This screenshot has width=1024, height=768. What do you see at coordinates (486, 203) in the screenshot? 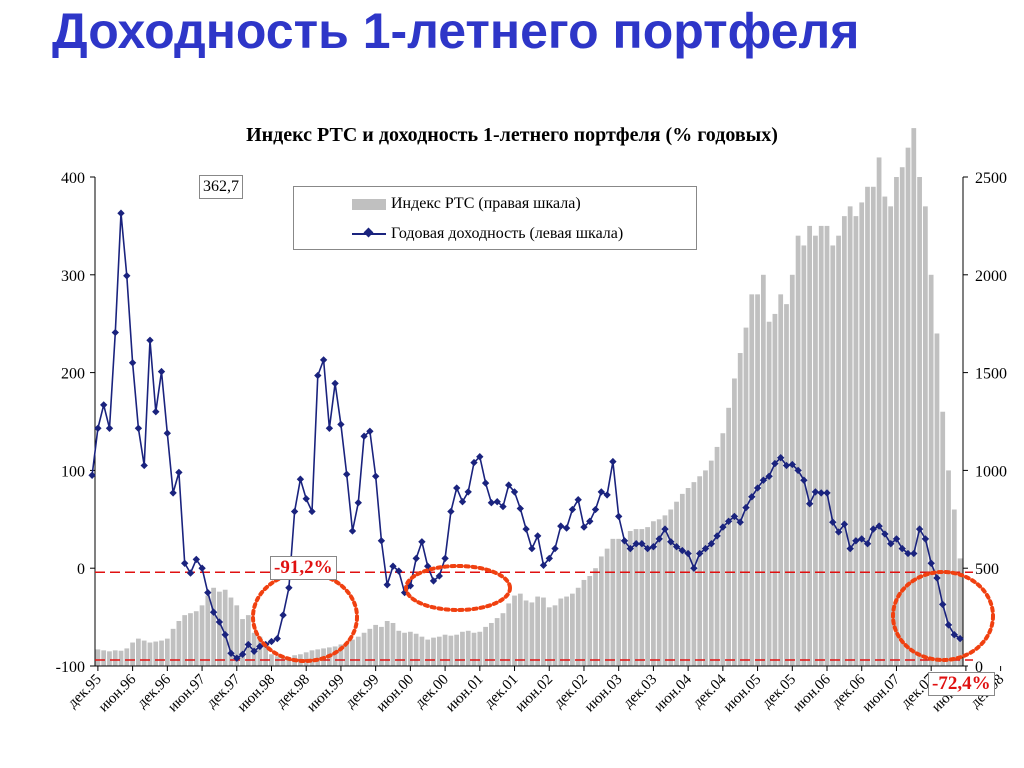
I see `legend-bar-label: Индекс РТС (правая шкала)` at bounding box center [486, 203].